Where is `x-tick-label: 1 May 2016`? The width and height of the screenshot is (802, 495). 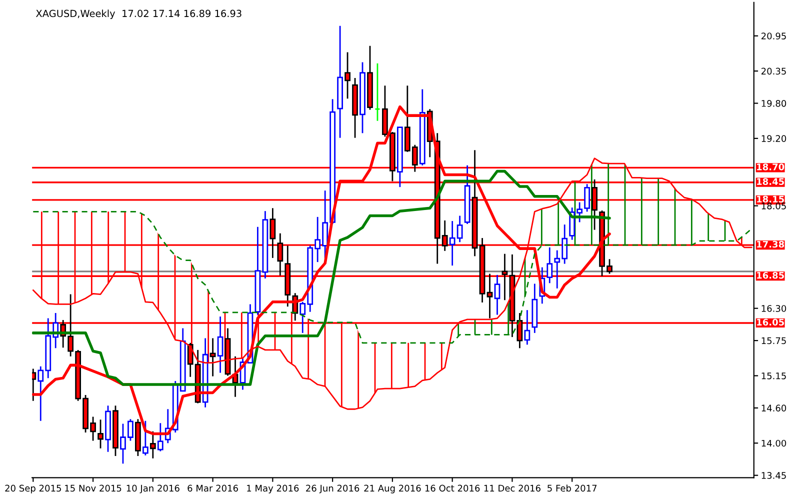
x-tick-label: 1 May 2016 is located at coordinates (273, 489).